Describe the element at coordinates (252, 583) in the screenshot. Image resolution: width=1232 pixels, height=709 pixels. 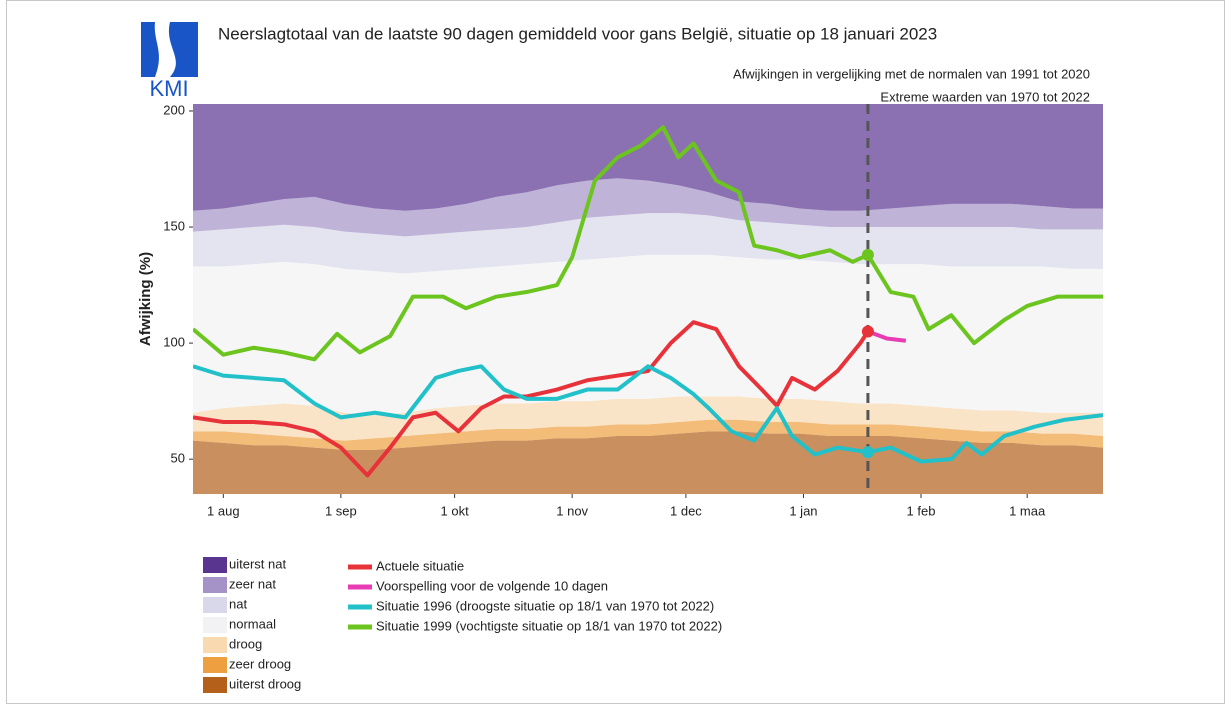
I see `legend-label: zeer nat` at that location.